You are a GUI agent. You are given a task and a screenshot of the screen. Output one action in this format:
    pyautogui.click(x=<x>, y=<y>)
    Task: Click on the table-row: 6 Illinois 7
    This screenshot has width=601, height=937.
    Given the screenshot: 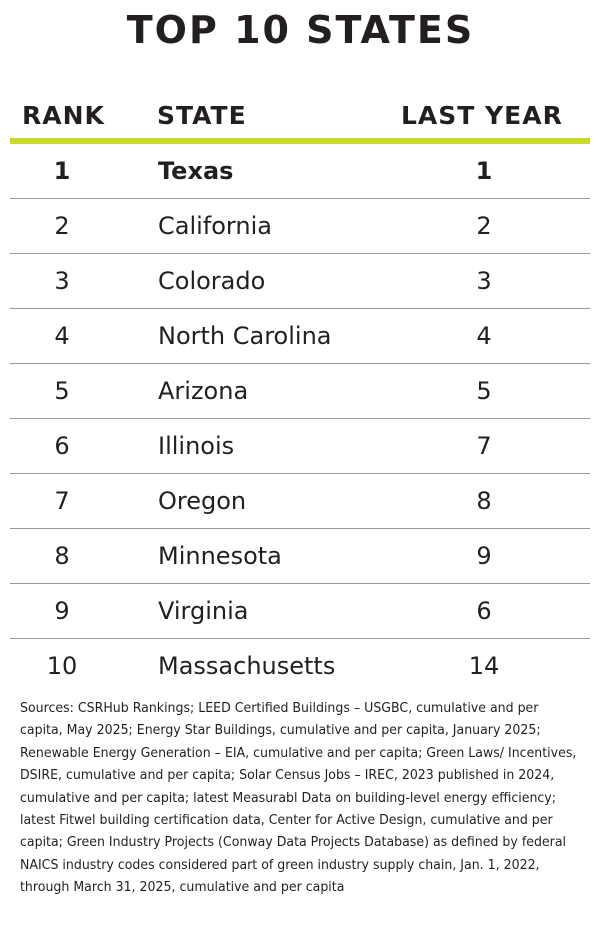 What is the action you would take?
    pyautogui.click(x=300, y=446)
    